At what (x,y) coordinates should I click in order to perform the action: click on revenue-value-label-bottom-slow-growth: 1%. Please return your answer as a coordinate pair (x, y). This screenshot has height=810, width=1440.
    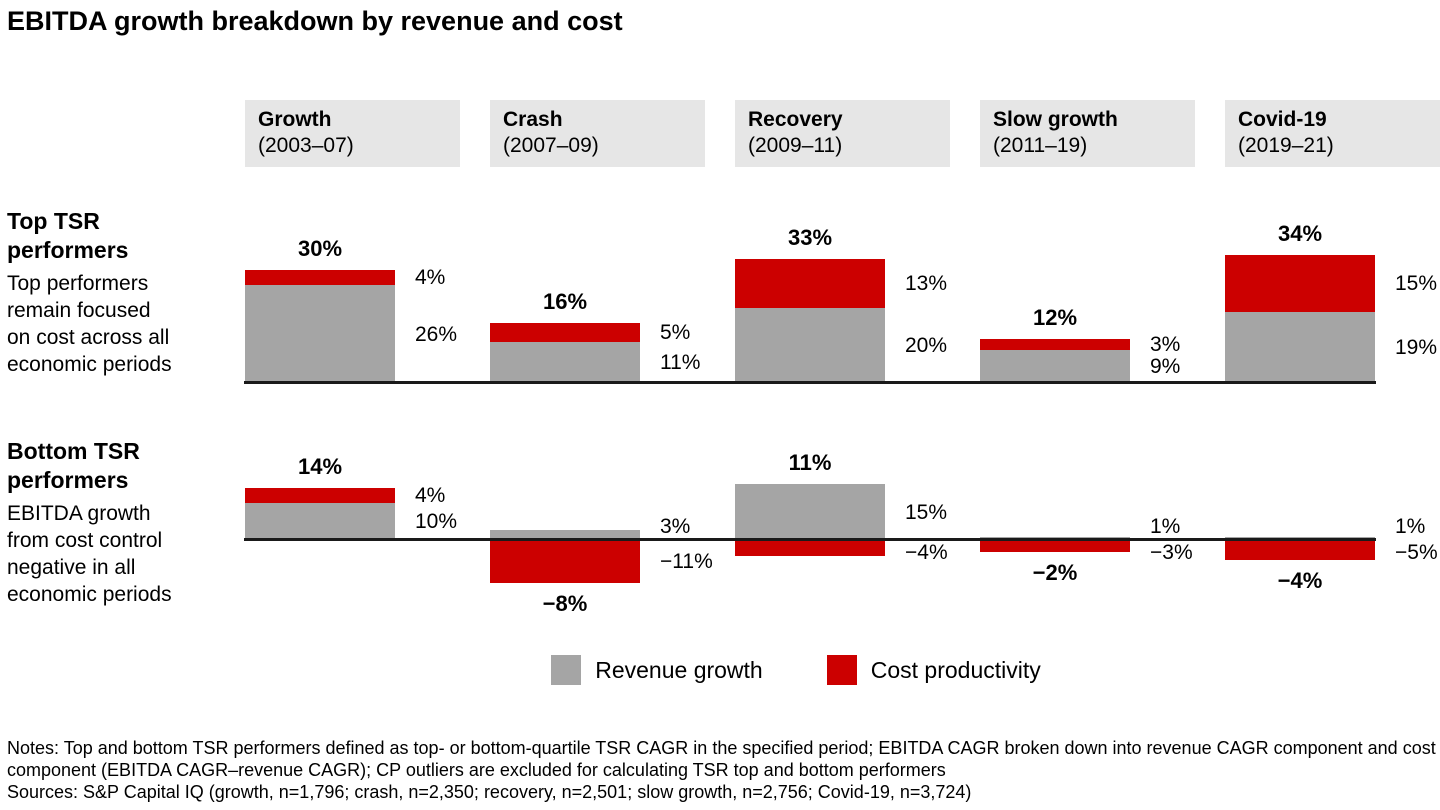
    Looking at the image, I should click on (1165, 526).